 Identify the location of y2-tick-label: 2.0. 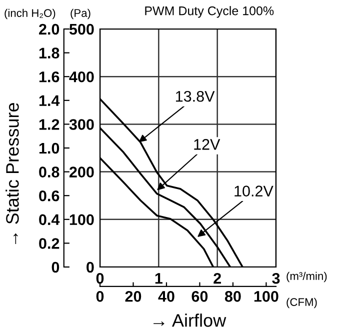
(49, 29).